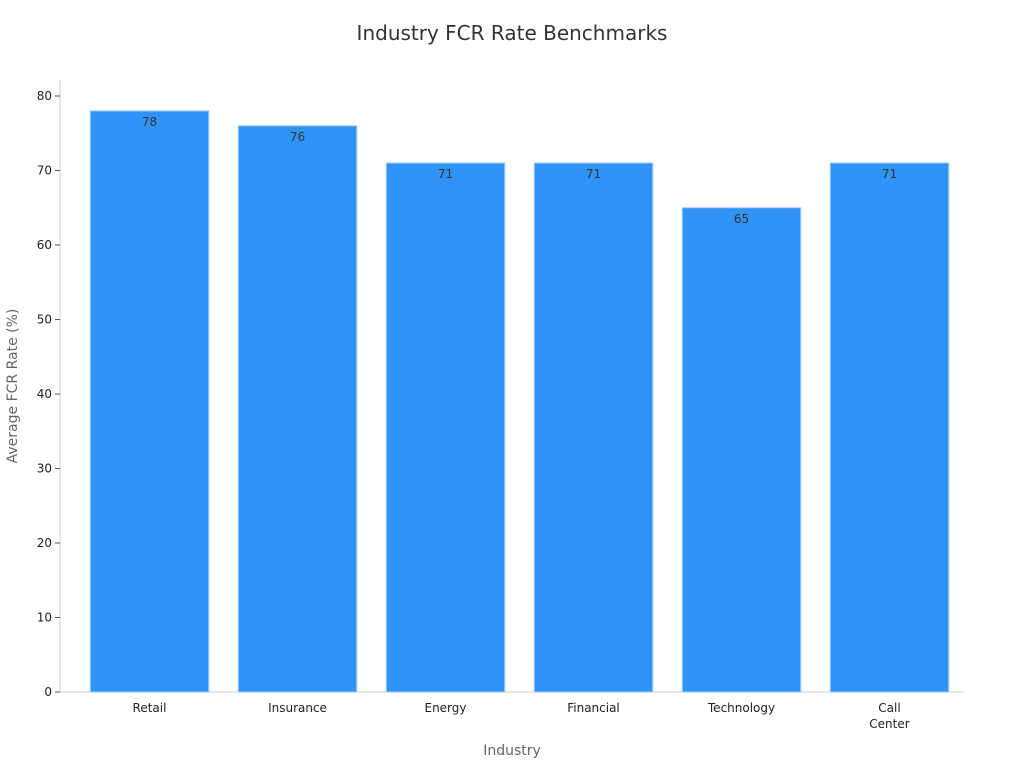 Image resolution: width=1024 pixels, height=768 pixels. Describe the element at coordinates (48, 692) in the screenshot. I see `y-tick-label: 0` at that location.